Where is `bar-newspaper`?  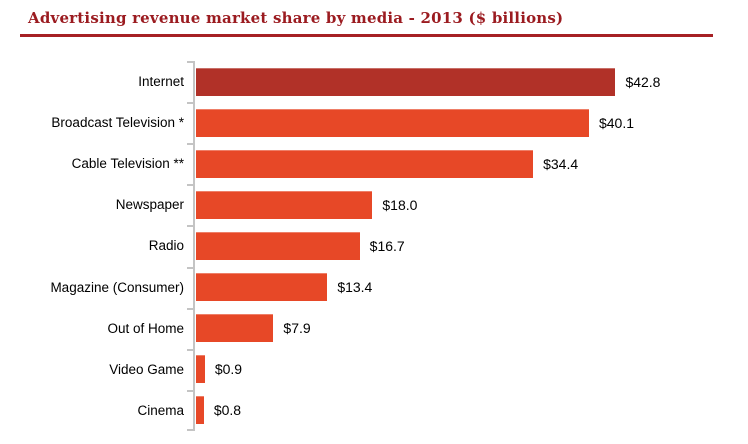 bar-newspaper is located at coordinates (284, 204).